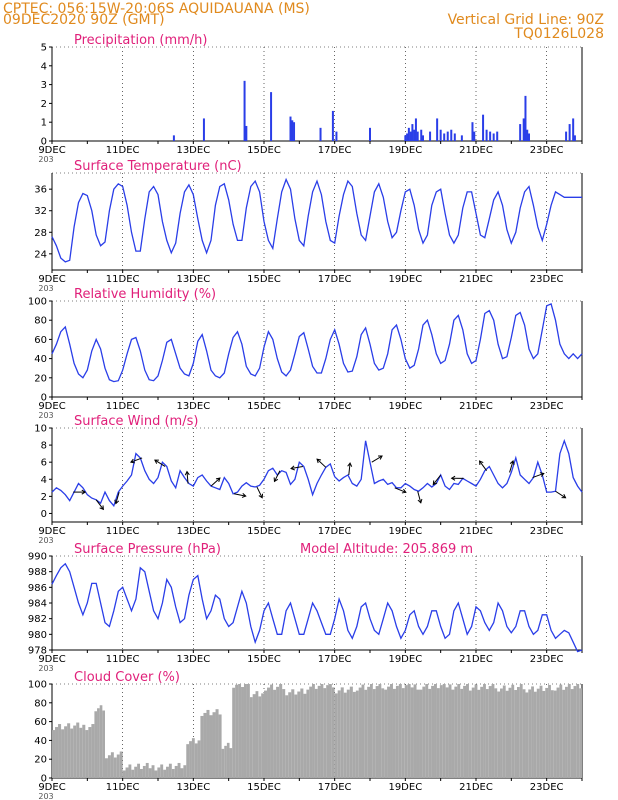  I want to click on y-tick-label: 40, so click(40, 359).